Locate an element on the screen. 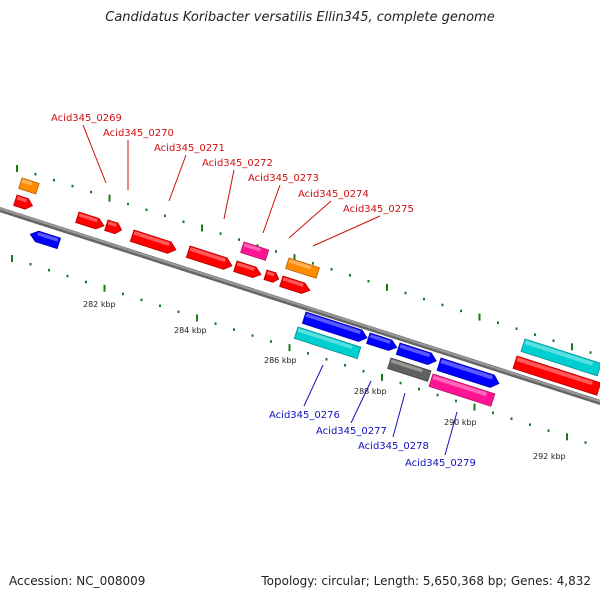  tick-label: 288 kbp is located at coordinates (370, 391).